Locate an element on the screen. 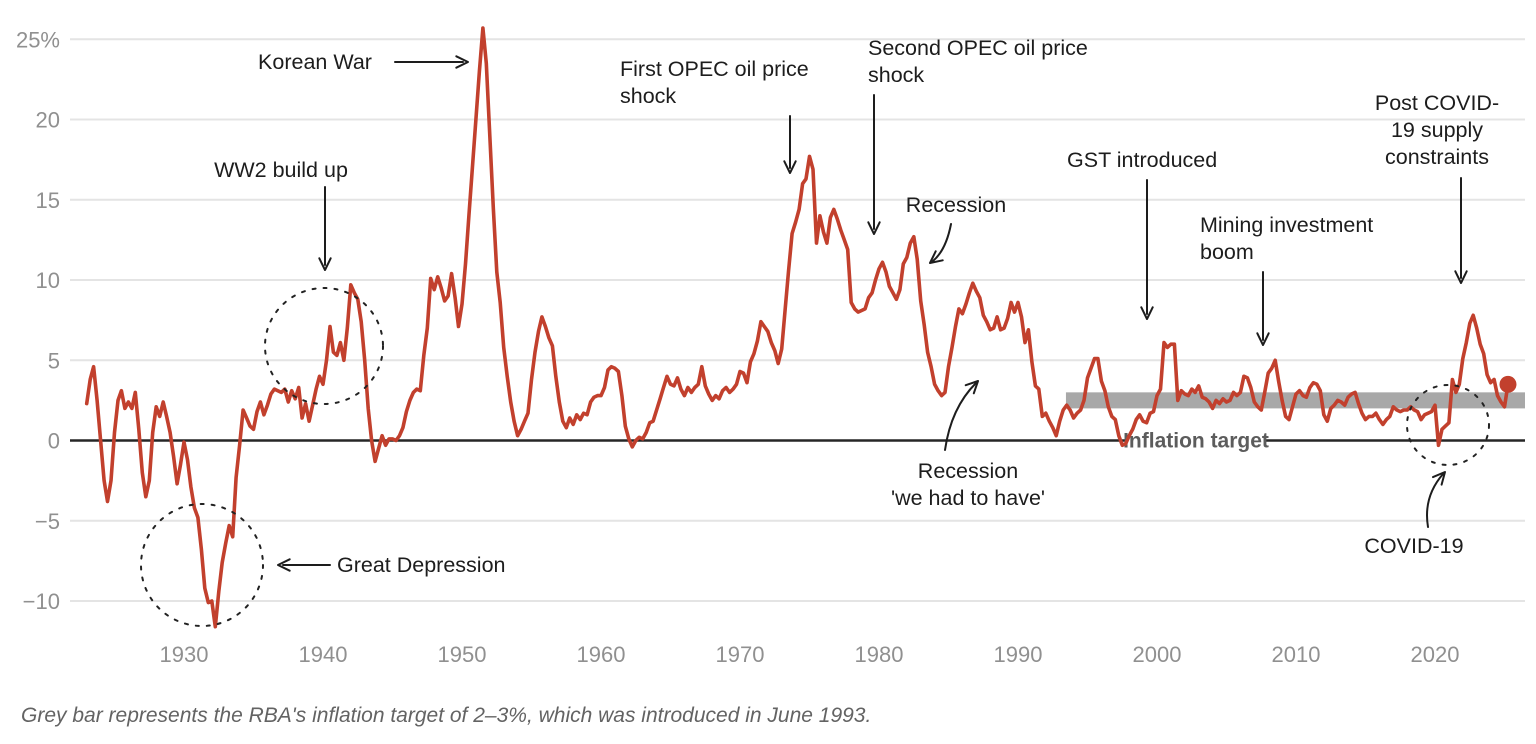  y-axis-labels: −10 −5 0 5 10 15 20 25% is located at coordinates (38, 320).